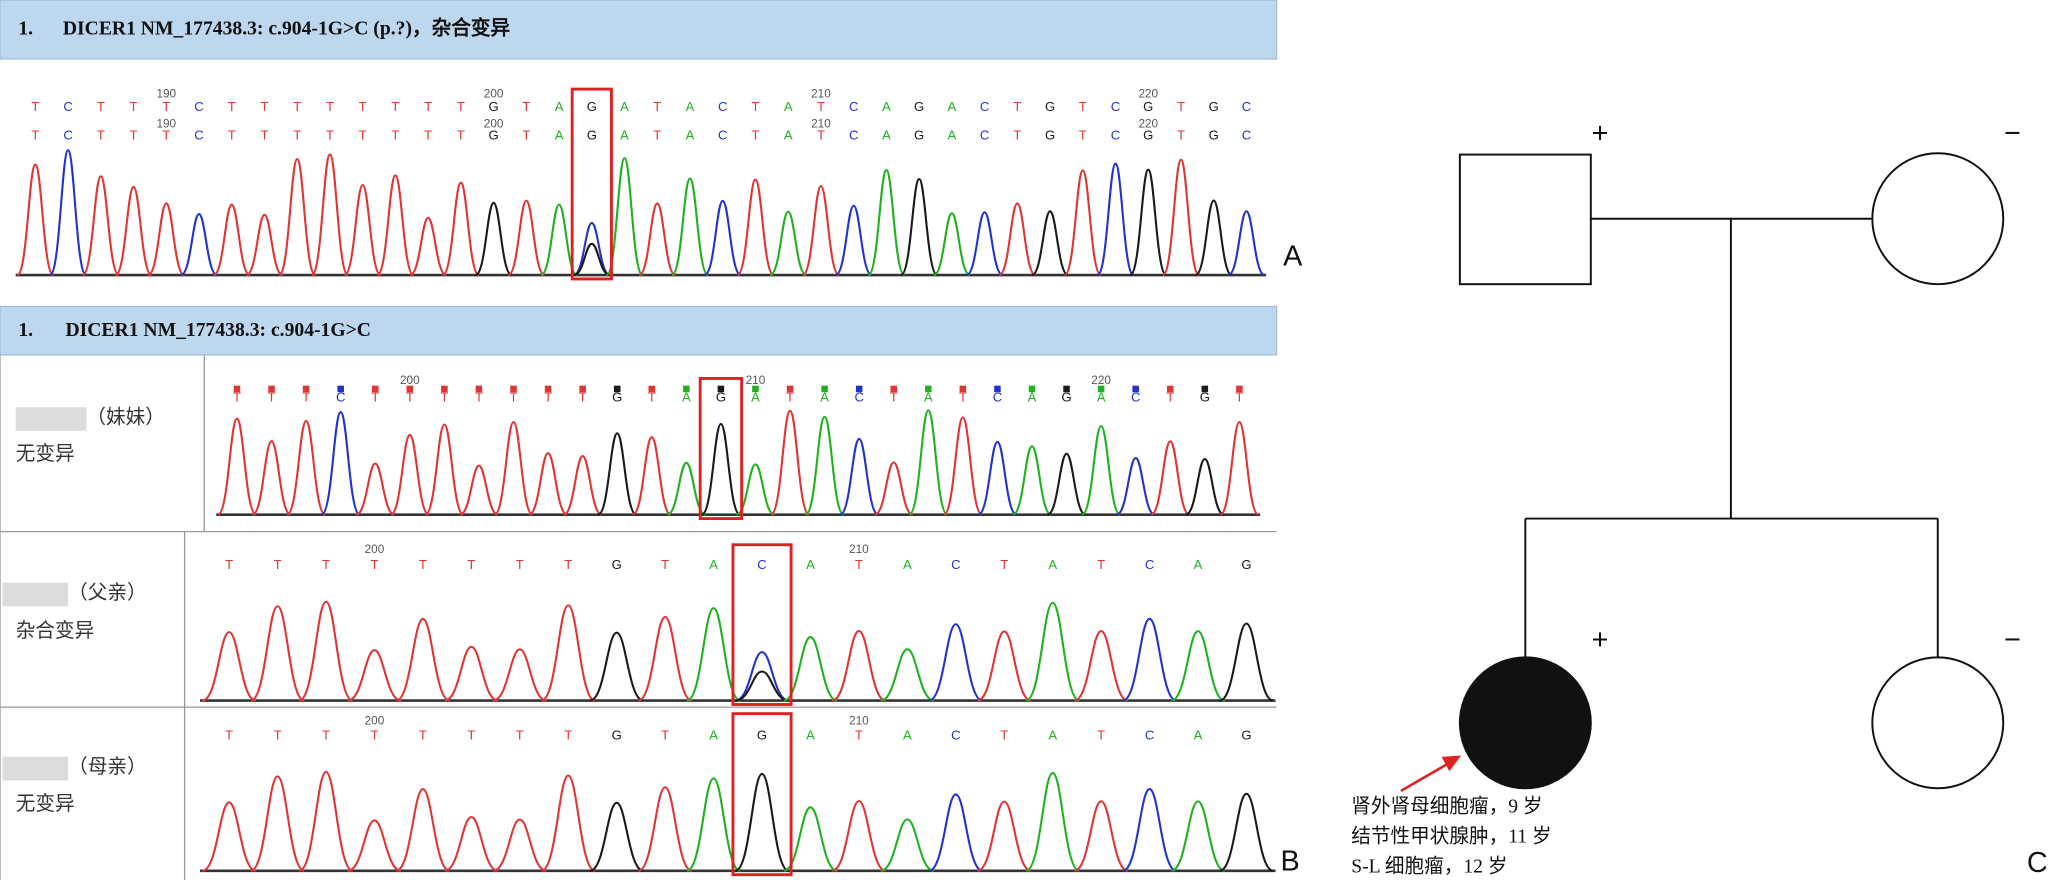 This screenshot has width=2053, height=880. What do you see at coordinates (2037, 863) in the screenshot?
I see `panel-label: C` at bounding box center [2037, 863].